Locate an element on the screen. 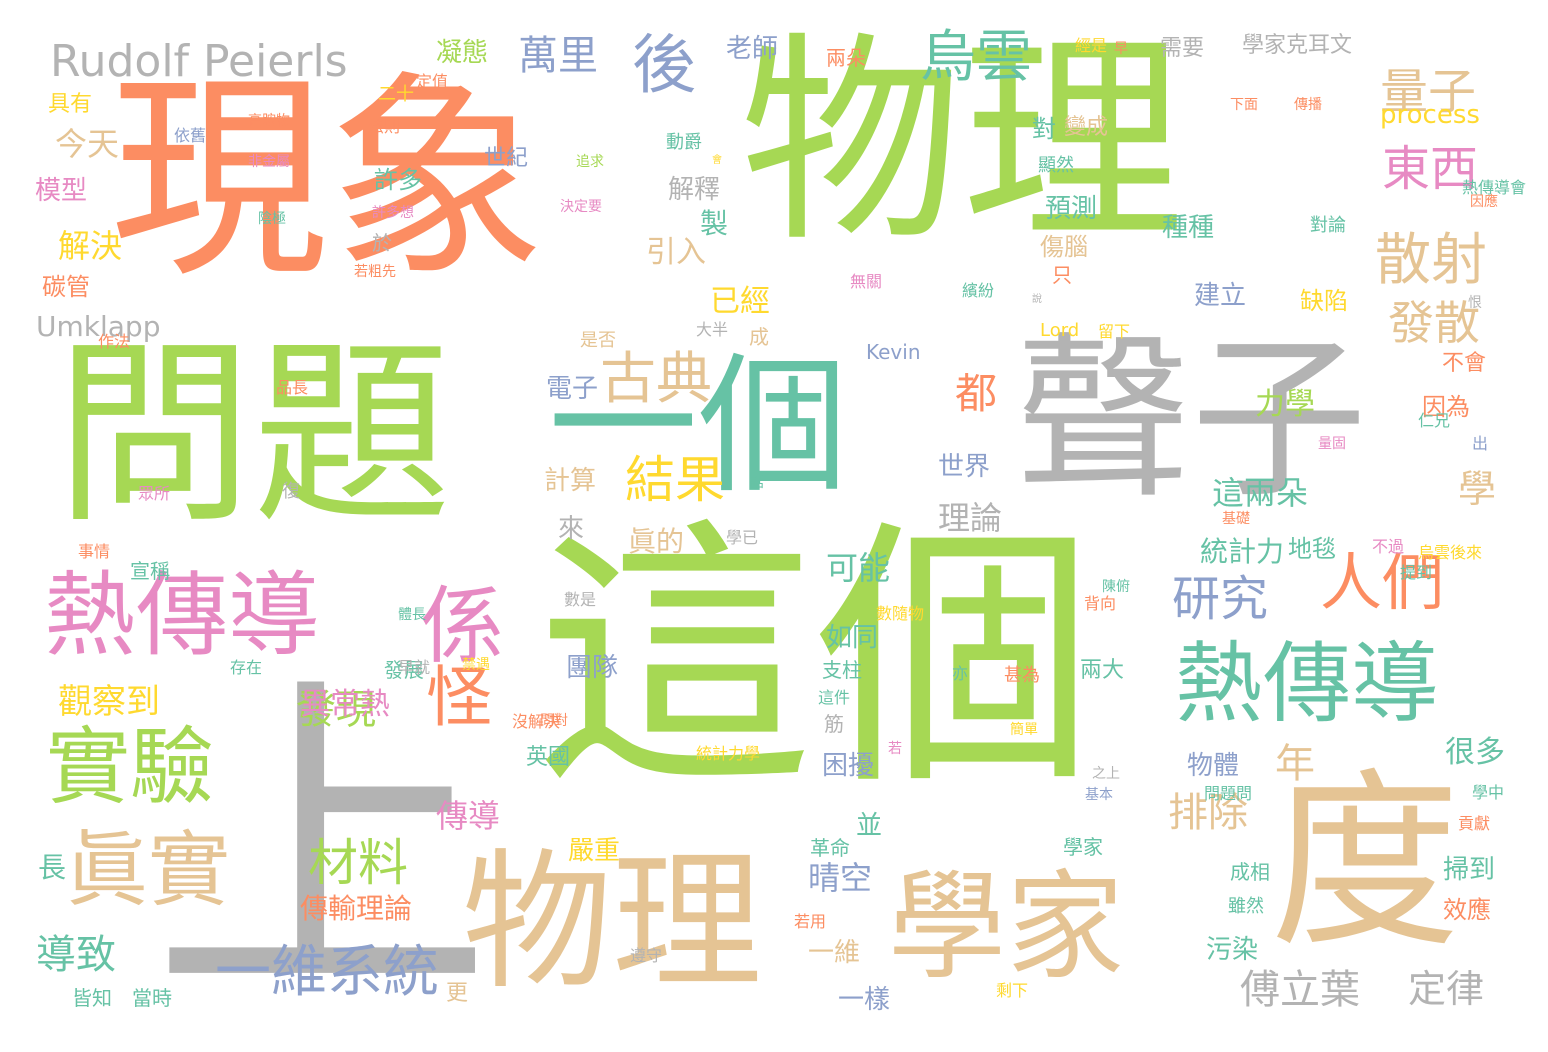  cloud-word: 預測 is located at coordinates (1071, 209).